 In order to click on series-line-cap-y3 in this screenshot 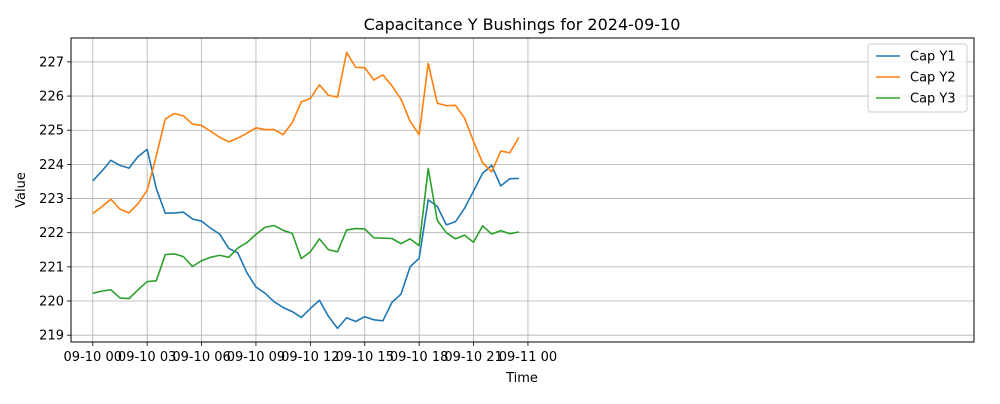, I will do `click(306, 233)`.